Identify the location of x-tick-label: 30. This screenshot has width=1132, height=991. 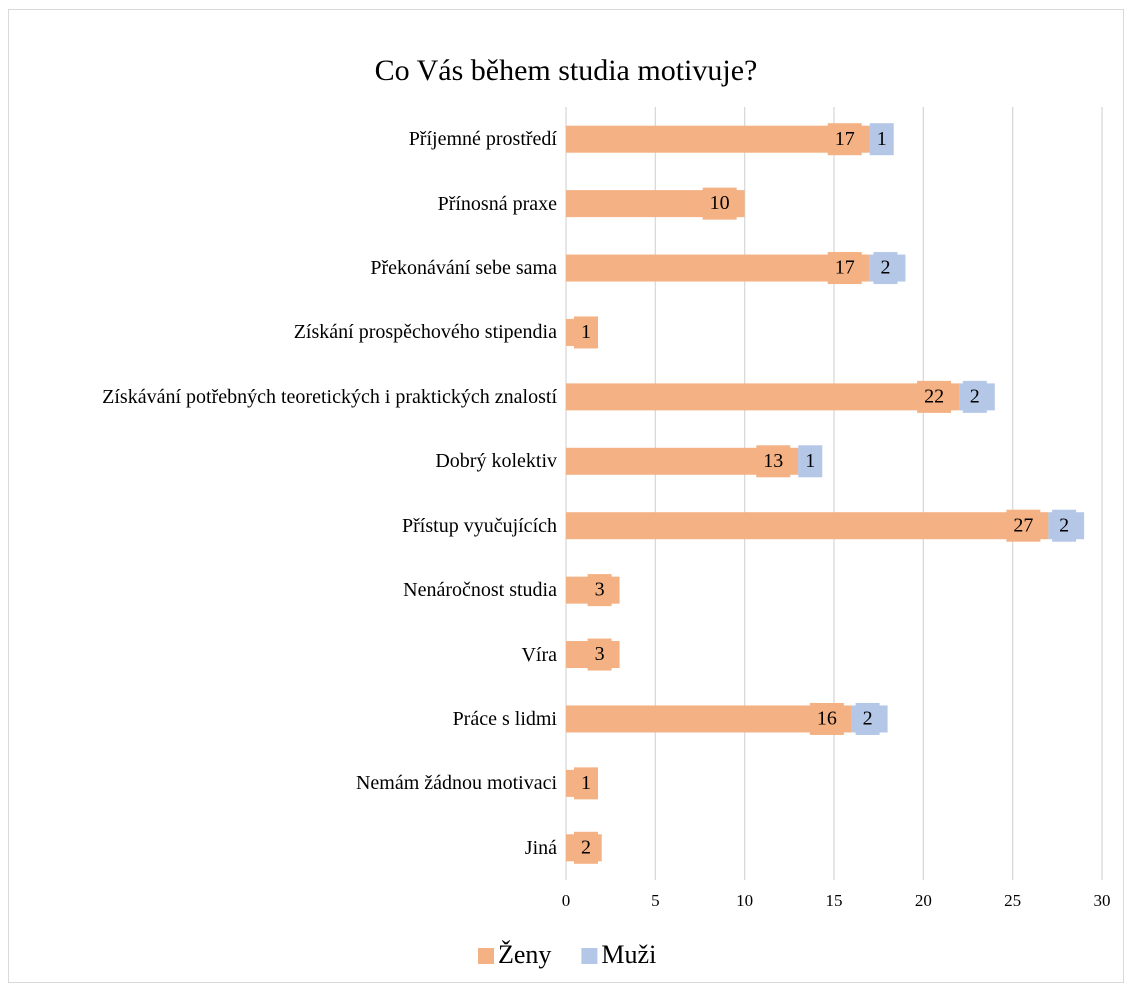
(1102, 900).